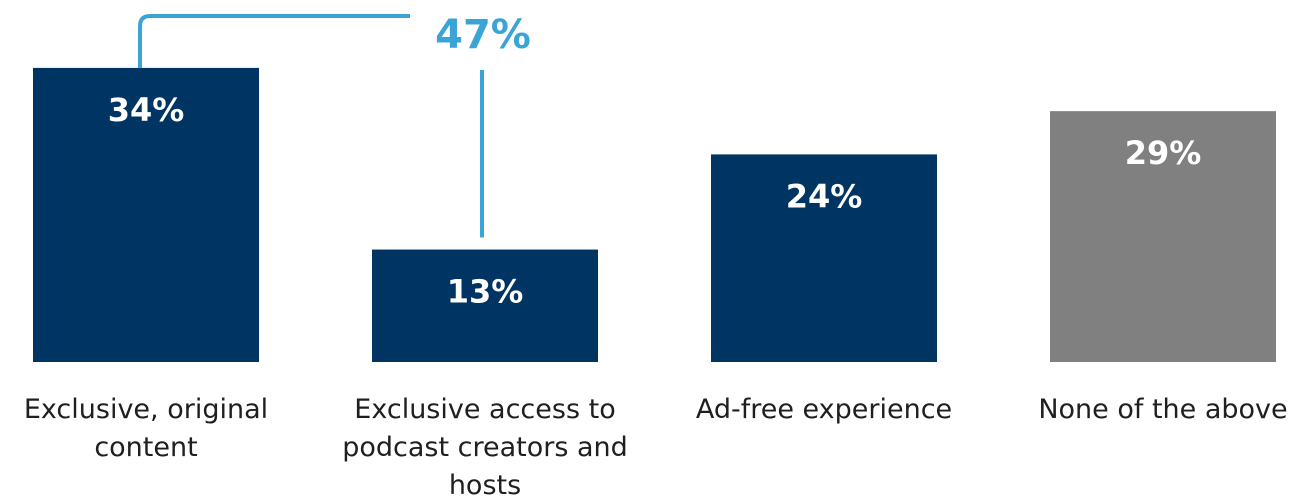  I want to click on category-label-1-line-1: Exclusive, original, so click(146, 409).